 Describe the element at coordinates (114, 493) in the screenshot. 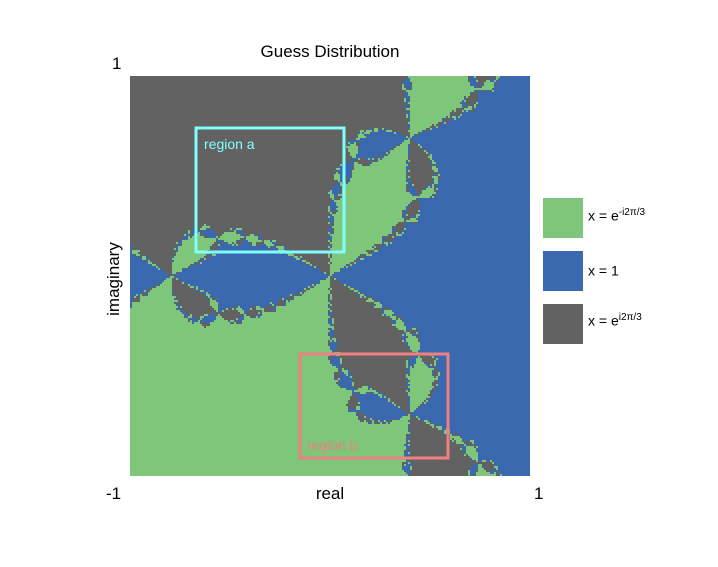

I see `x-tick-left: -1` at that location.